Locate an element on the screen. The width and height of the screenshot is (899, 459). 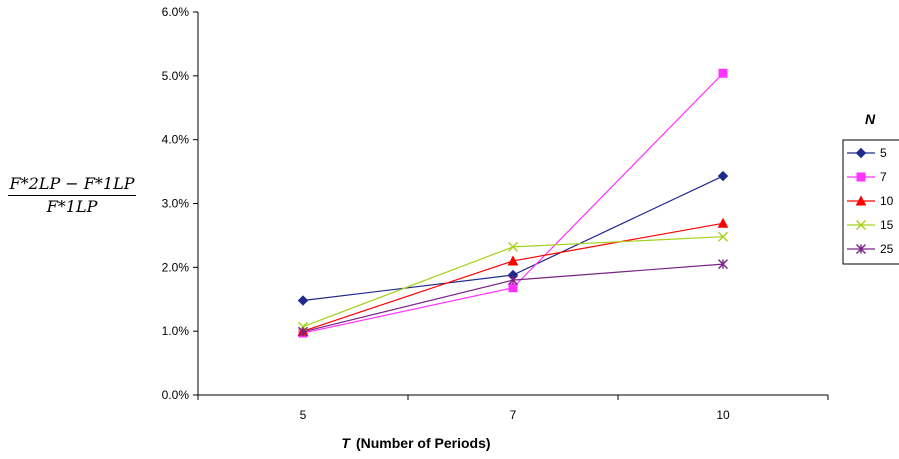
x-tick-label: 10 is located at coordinates (723, 415).